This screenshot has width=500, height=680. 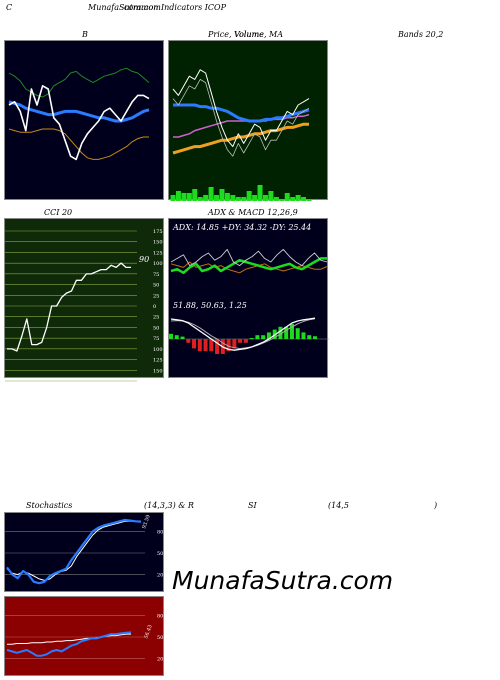 I want to click on cci-tick-label-2: 125, so click(x=158, y=253).